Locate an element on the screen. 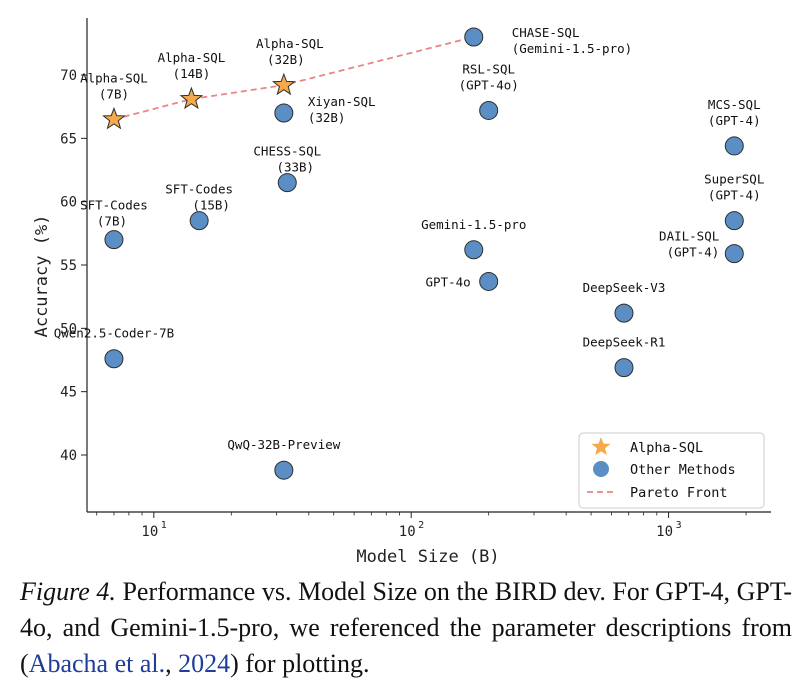 The image size is (812, 688). legend-label: Pareto Front is located at coordinates (679, 493).